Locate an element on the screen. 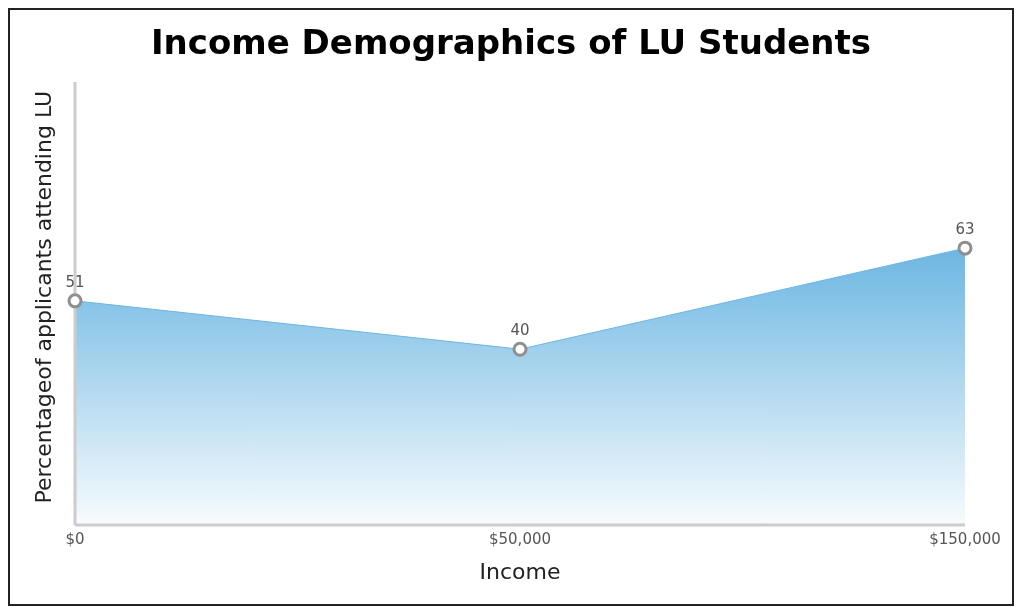 The height and width of the screenshot is (616, 1024). data-label: 63 is located at coordinates (965, 229).